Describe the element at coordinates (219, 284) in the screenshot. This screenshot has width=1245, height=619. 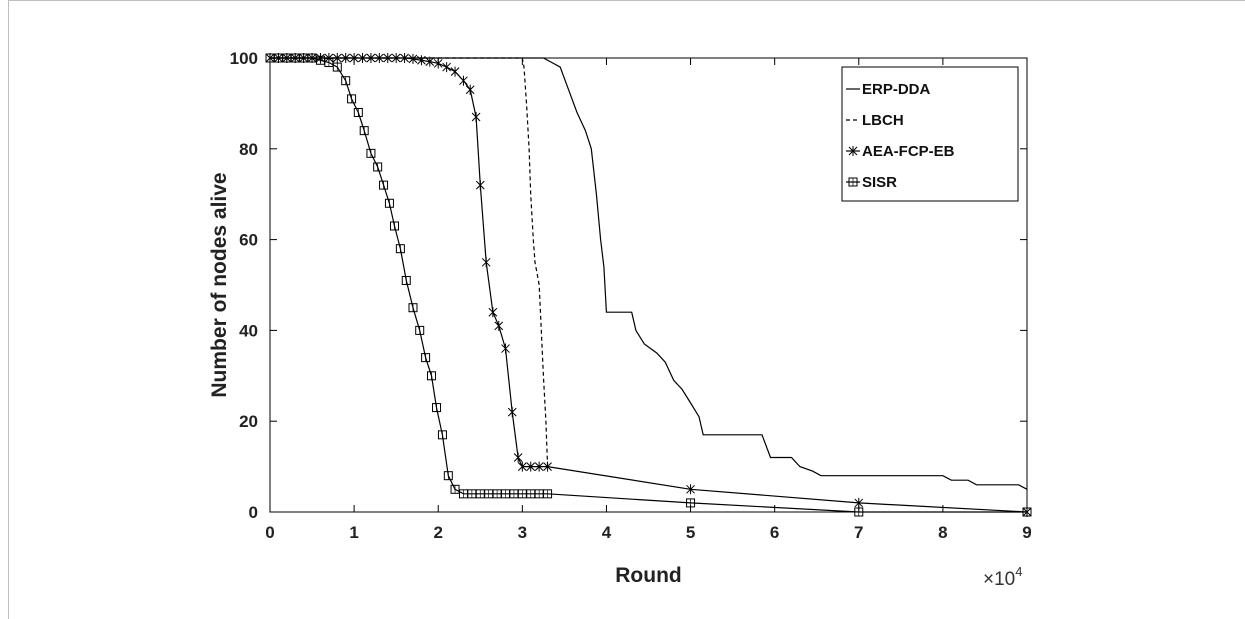
I see `y-axis-label: Number of nodes alive` at that location.